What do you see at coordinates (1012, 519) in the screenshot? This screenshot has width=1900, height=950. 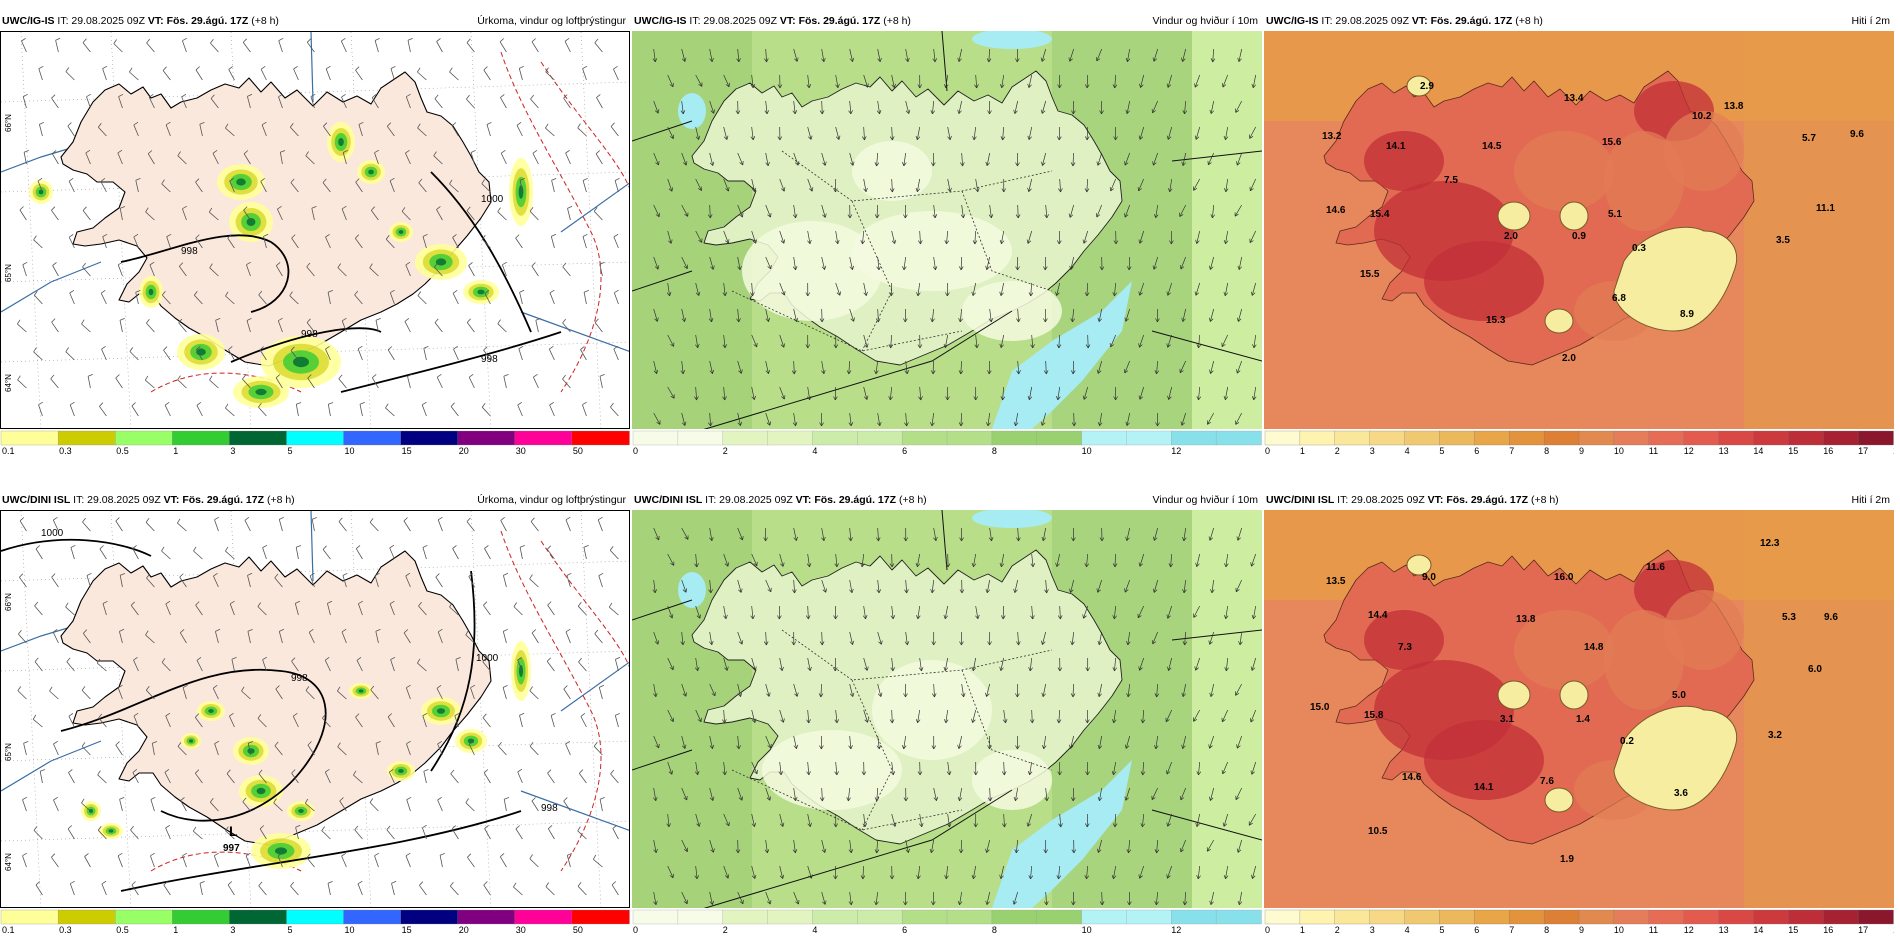 I see `strong-wind-area` at bounding box center [1012, 519].